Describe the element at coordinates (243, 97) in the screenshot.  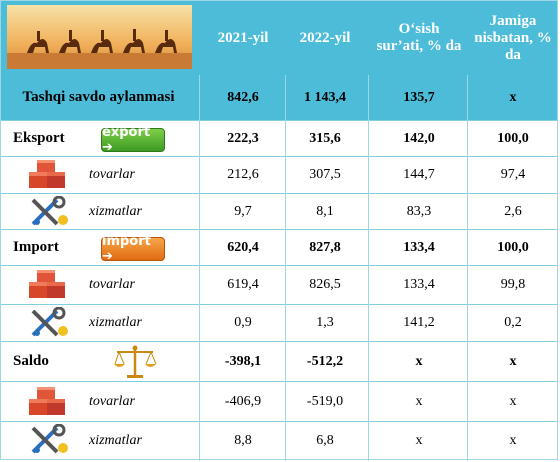
I see `cell-2021: 842,6` at that location.